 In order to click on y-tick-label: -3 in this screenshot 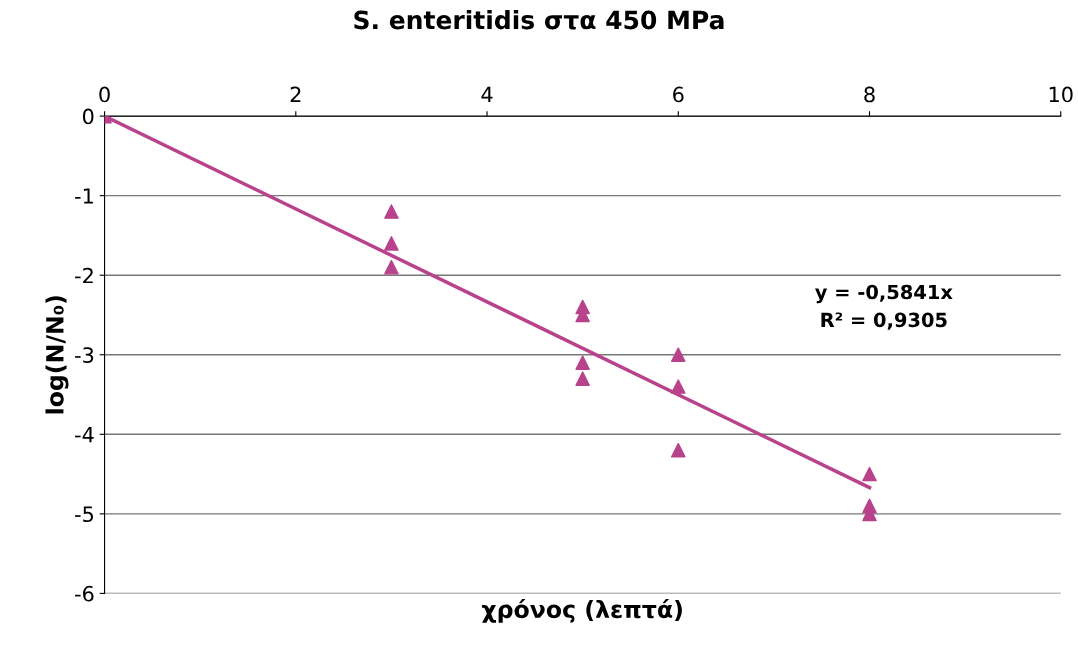, I will do `click(84, 355)`.